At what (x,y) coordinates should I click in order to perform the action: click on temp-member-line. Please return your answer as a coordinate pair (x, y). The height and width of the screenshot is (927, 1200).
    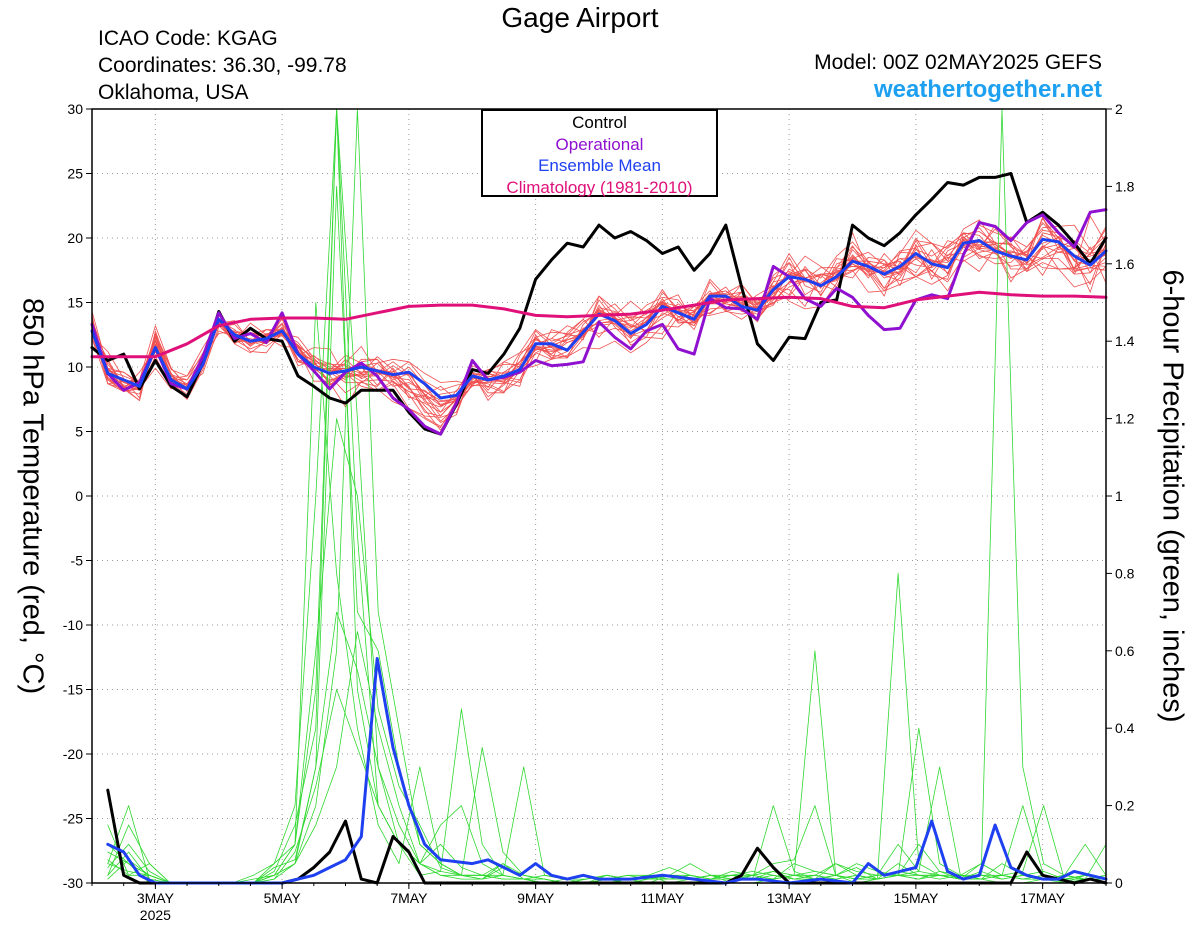
    Looking at the image, I should click on (599, 318).